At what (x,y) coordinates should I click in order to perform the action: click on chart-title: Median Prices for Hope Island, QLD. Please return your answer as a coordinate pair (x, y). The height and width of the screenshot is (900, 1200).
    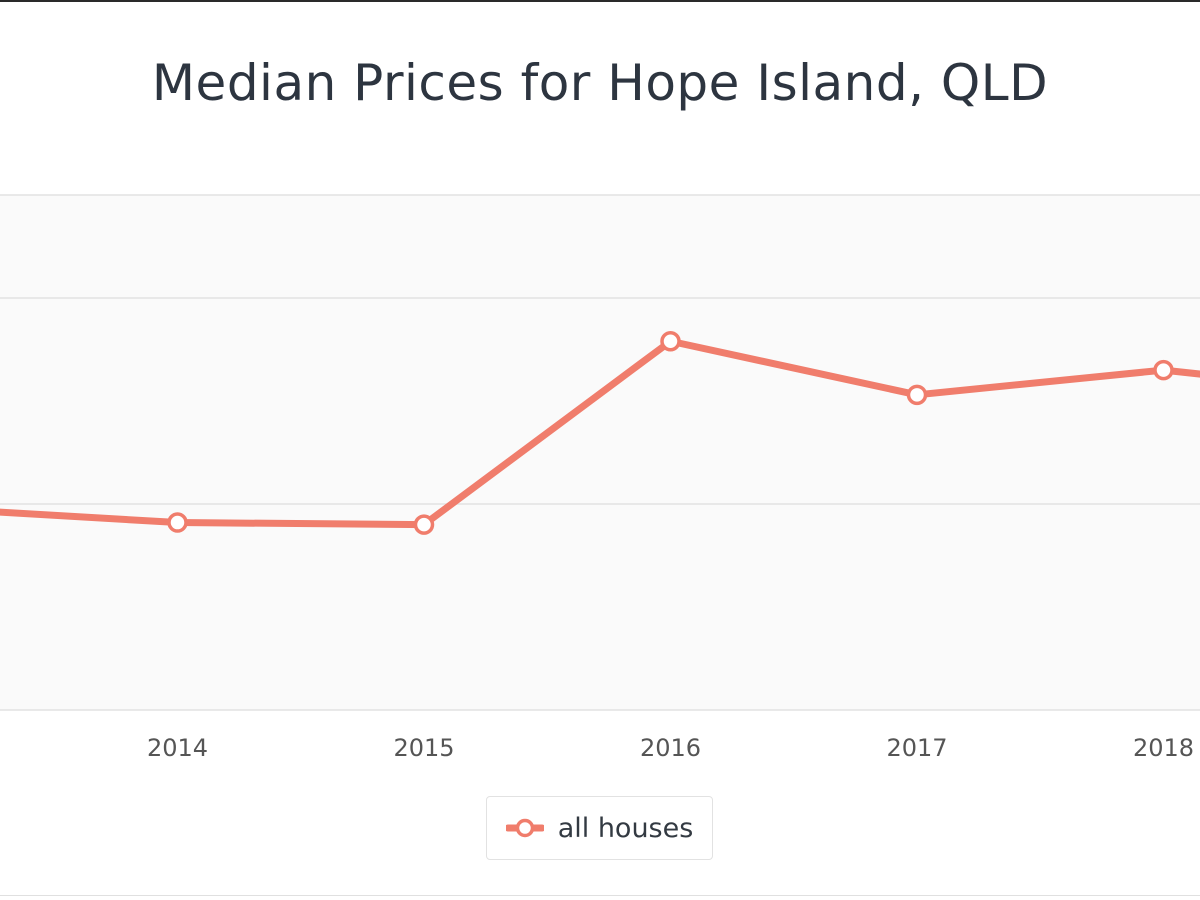
    Looking at the image, I should click on (600, 83).